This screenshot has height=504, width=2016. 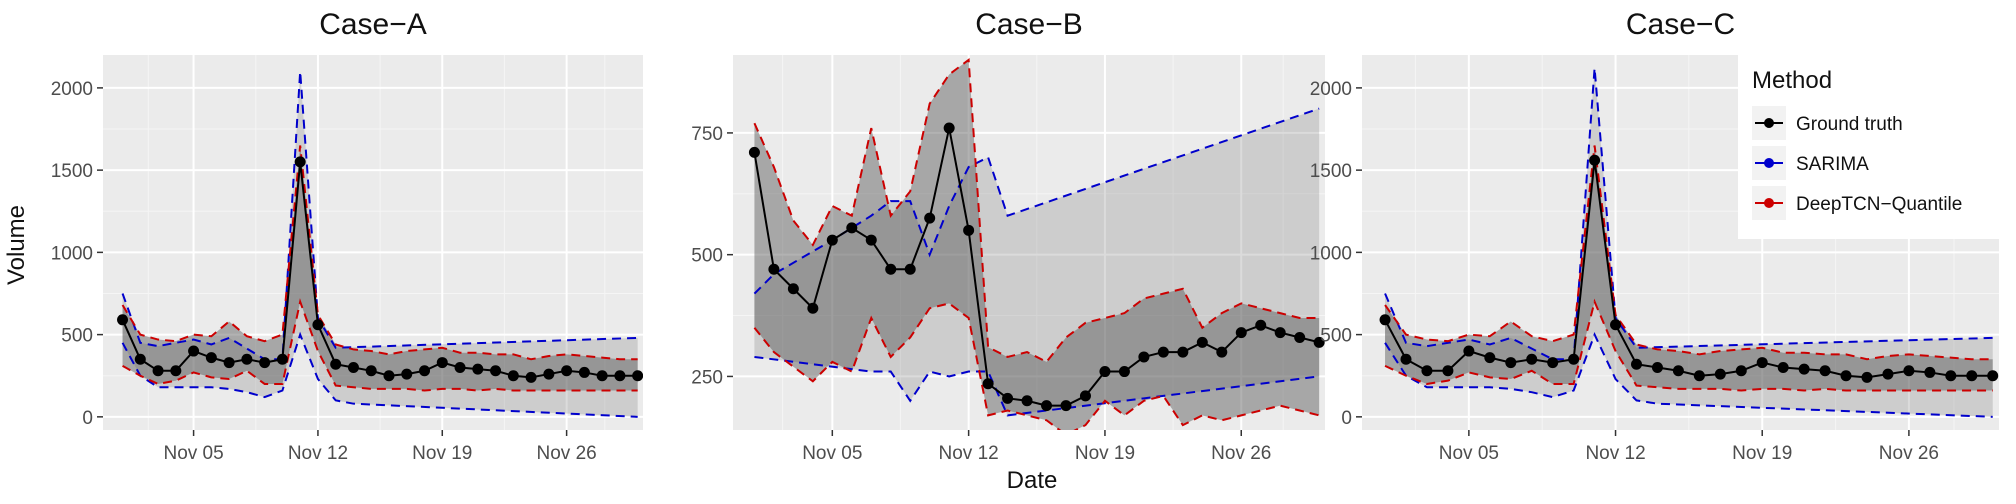 I want to click on legend-label: DeepTCN−Quantile, so click(x=1879, y=204).